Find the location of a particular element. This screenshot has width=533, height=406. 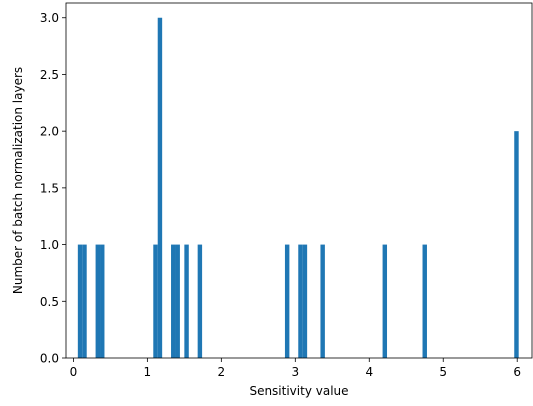

y-tick-label: 2.5 is located at coordinates (49, 75).